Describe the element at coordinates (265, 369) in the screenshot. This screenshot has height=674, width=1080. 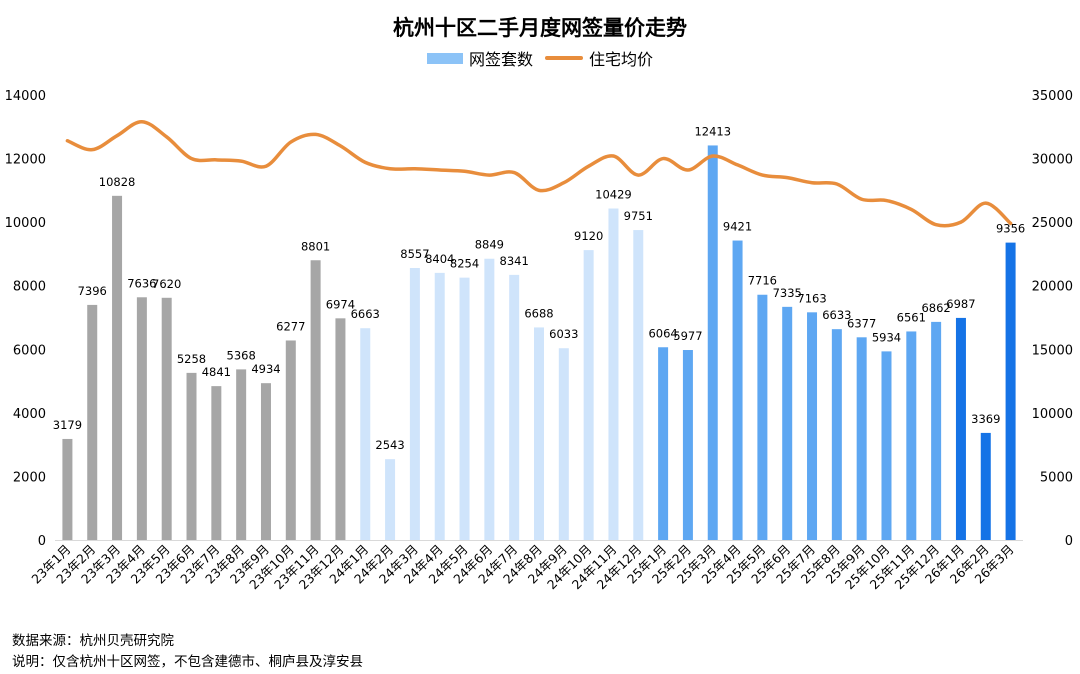
I see `bar-value-label: 4934` at that location.